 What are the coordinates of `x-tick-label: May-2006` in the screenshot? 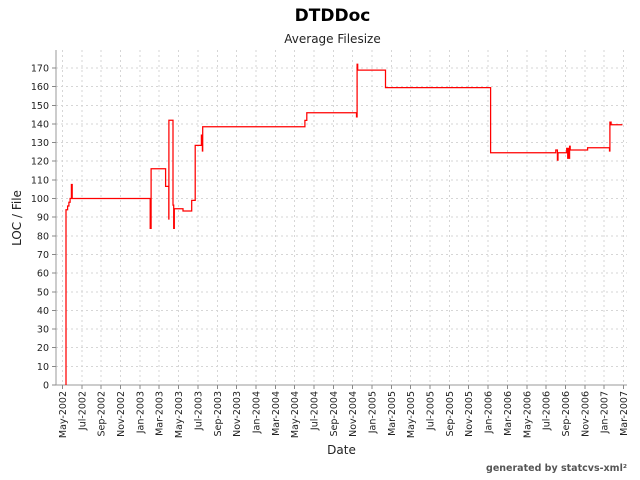 It's located at (527, 414).